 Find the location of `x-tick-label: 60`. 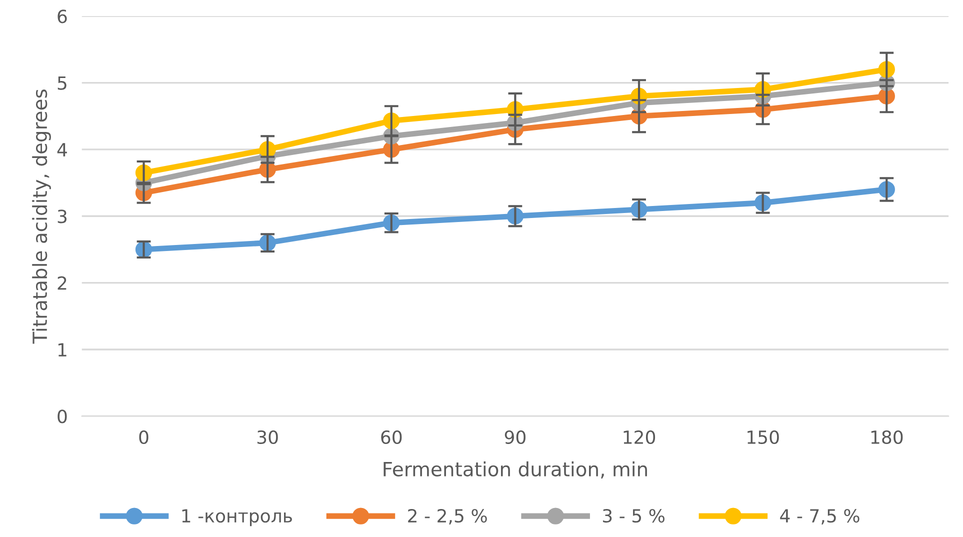

x-tick-label: 60 is located at coordinates (391, 437).